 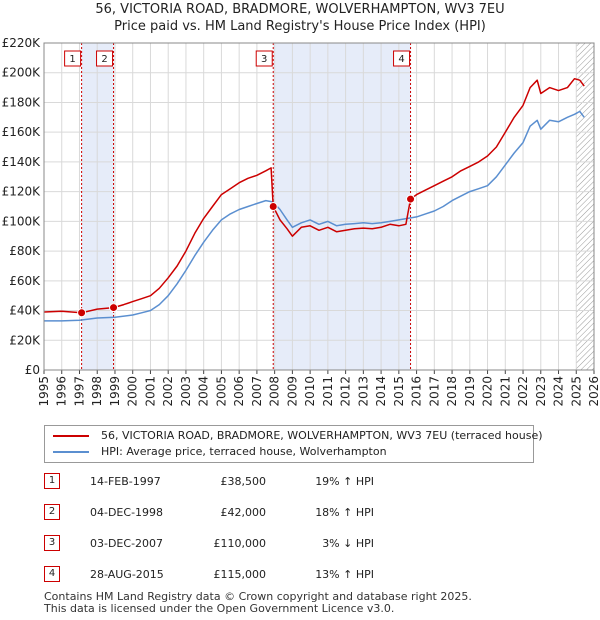 What do you see at coordinates (52, 481) in the screenshot?
I see `transaction-number: 1` at bounding box center [52, 481].